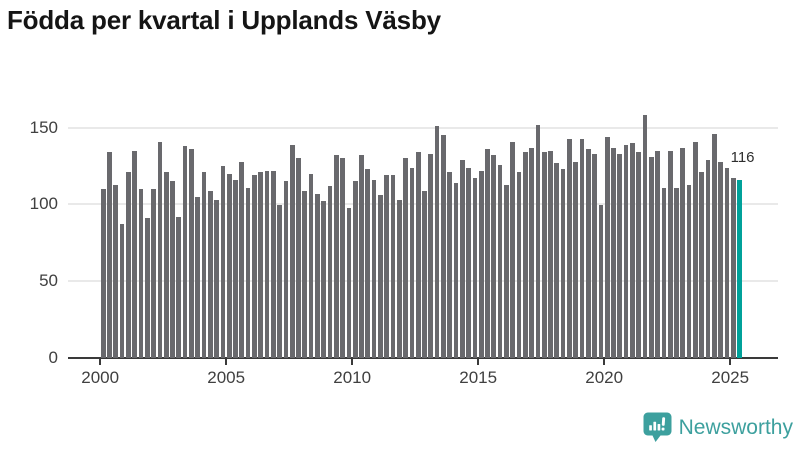  I want to click on bar-2022-q4, so click(676, 272).